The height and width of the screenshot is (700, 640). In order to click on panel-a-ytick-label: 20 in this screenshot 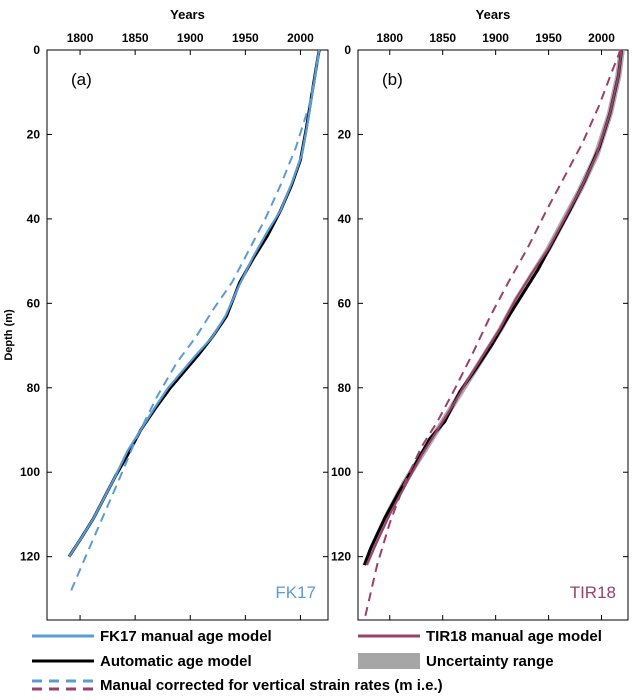, I will do `click(34, 134)`.